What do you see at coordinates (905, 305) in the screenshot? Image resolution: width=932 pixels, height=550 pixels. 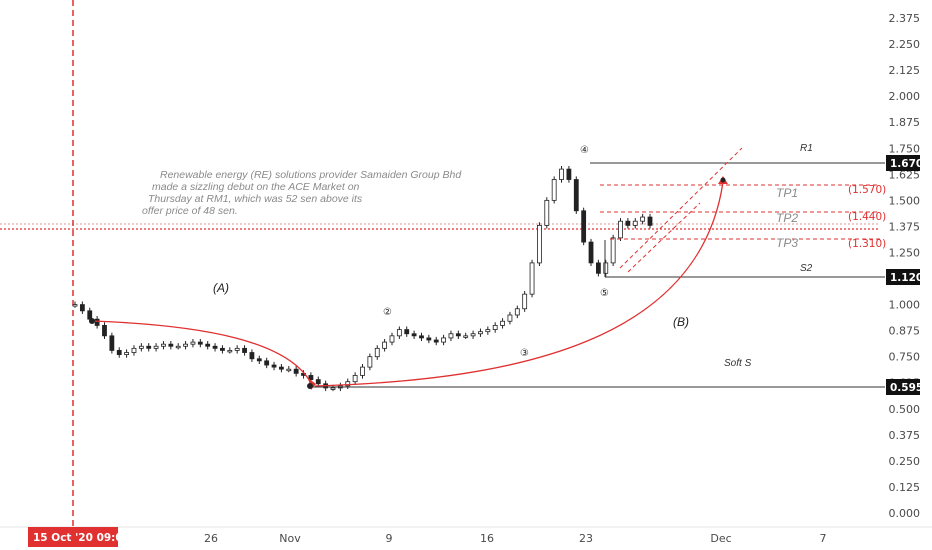 I see `y-tick-label: 1.000` at bounding box center [905, 305].